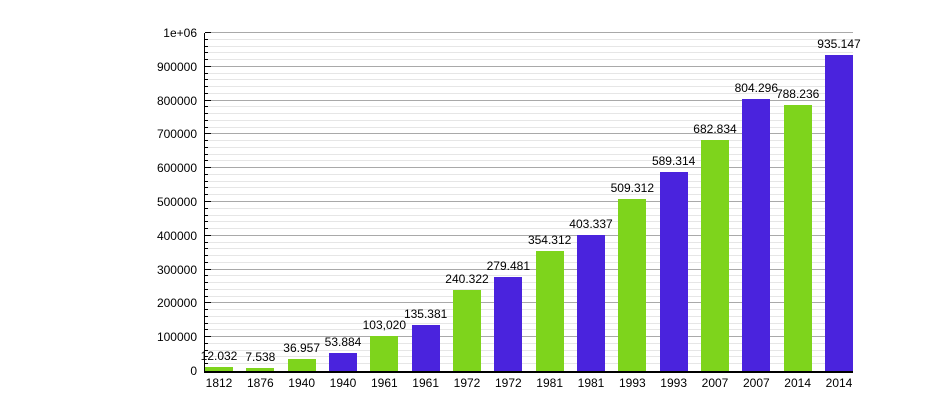  Describe the element at coordinates (508, 383) in the screenshot. I see `x-axis-label: 1972` at that location.